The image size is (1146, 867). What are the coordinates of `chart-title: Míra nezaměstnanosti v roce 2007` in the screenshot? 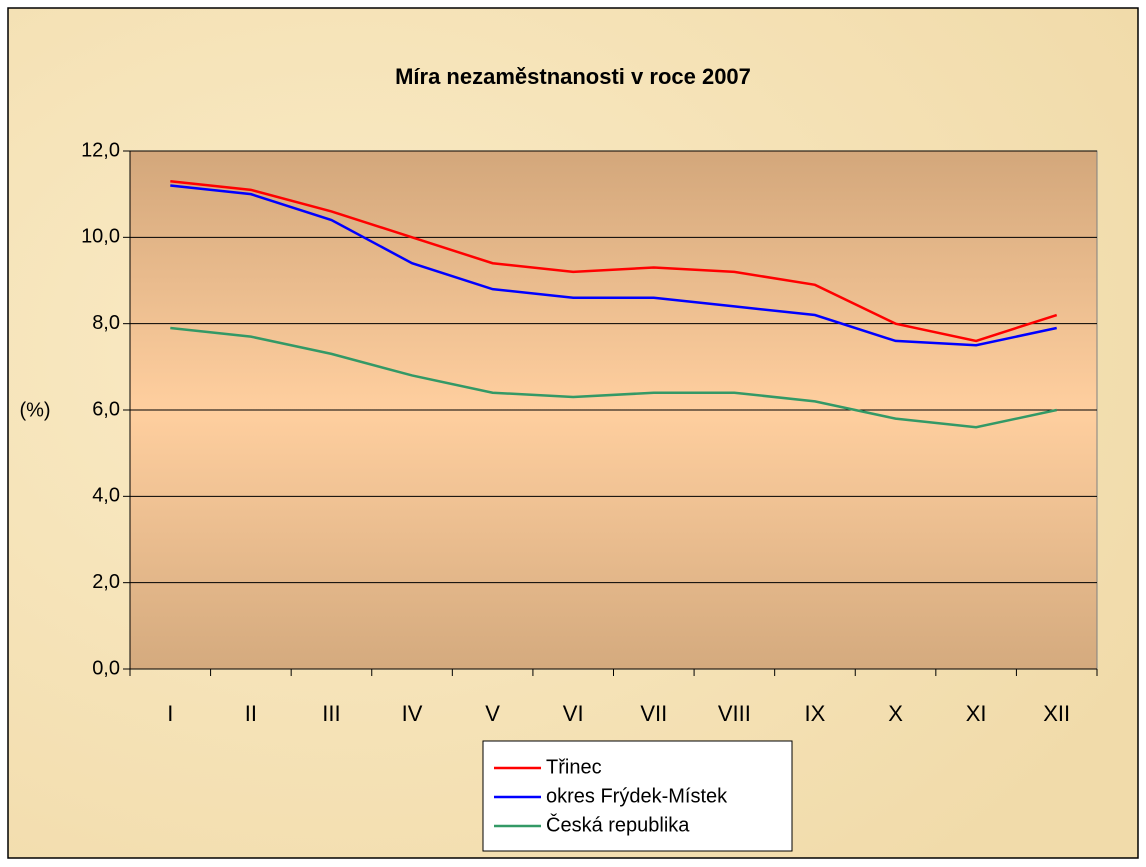 It's located at (573, 76).